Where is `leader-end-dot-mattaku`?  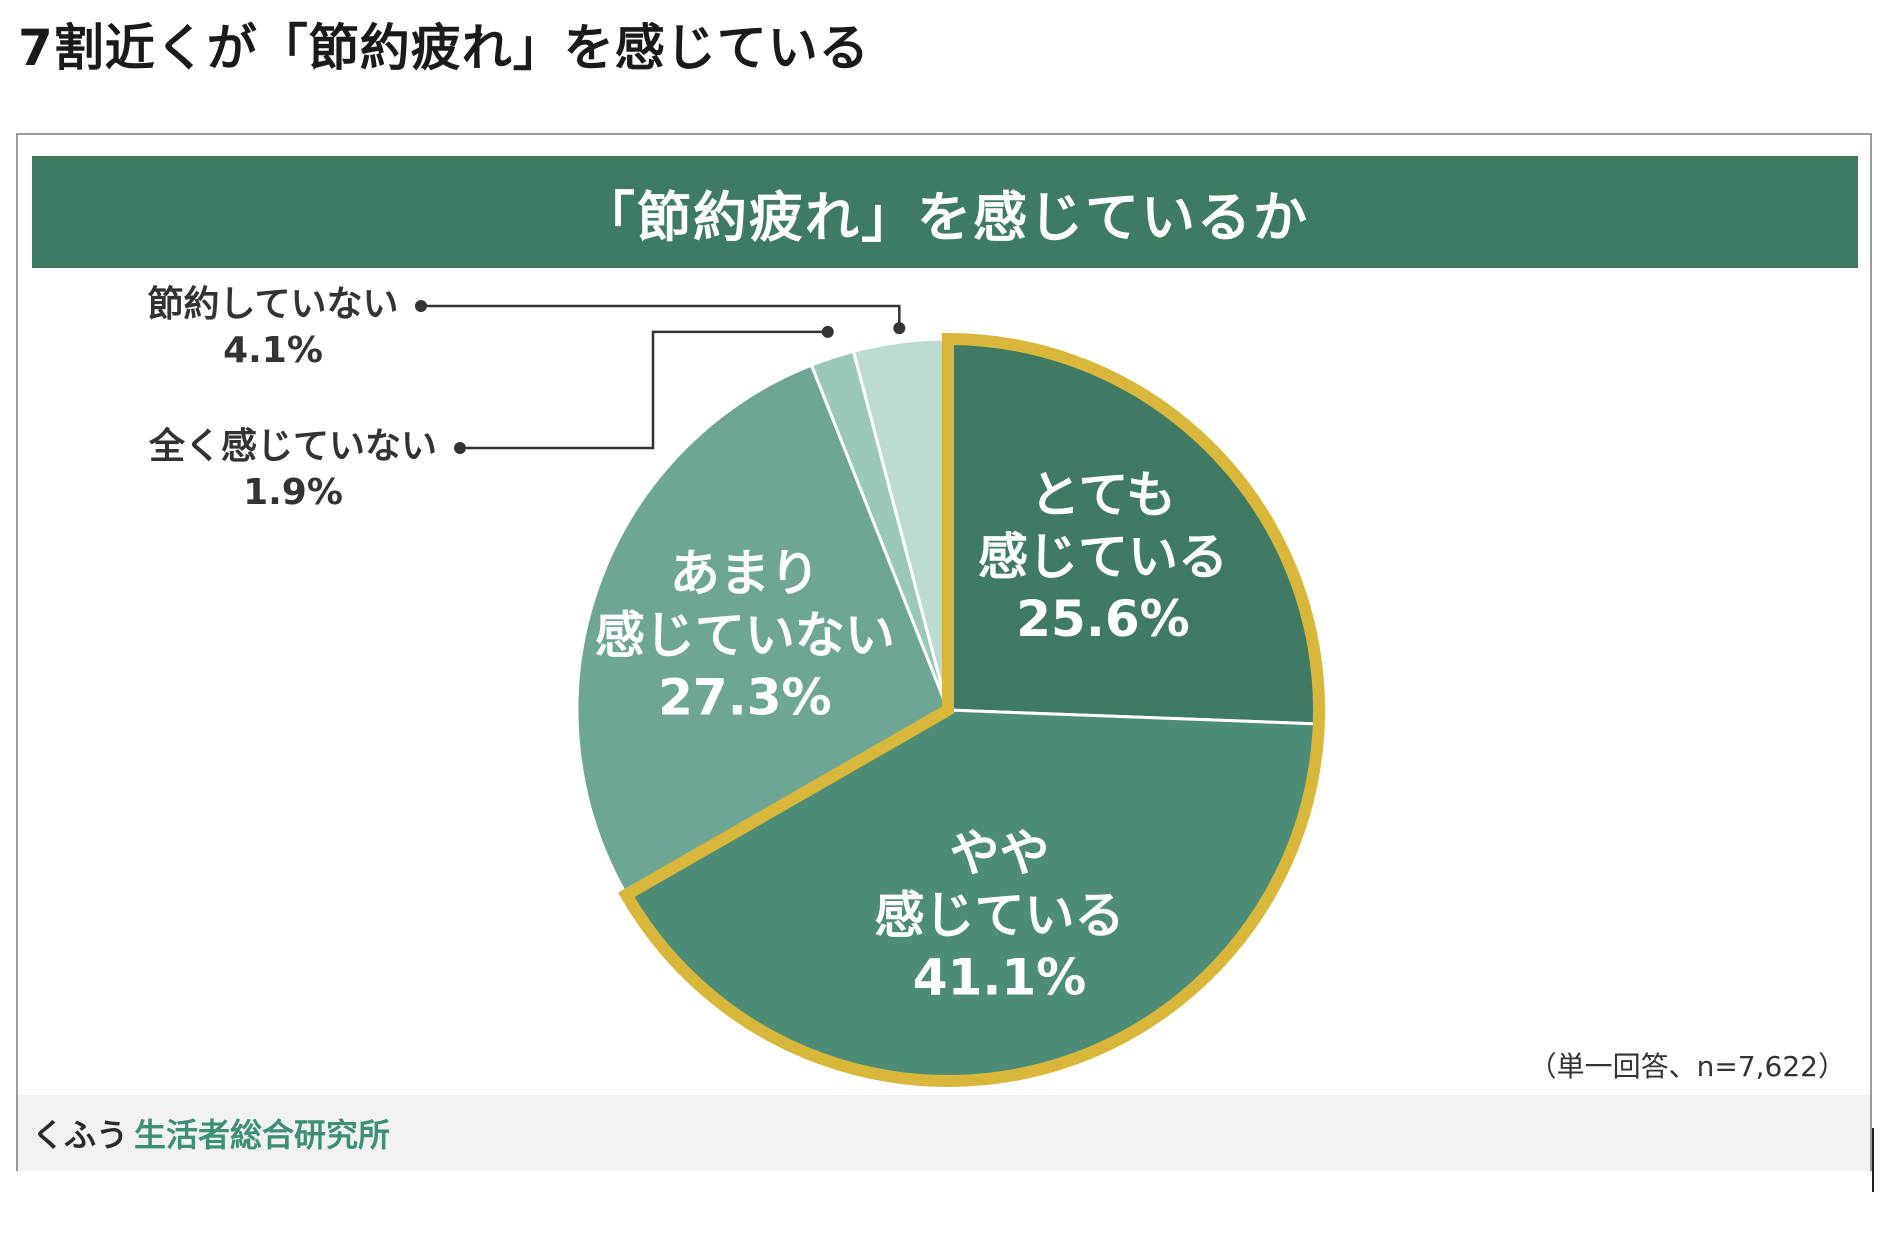
leader-end-dot-mattaku is located at coordinates (827, 331).